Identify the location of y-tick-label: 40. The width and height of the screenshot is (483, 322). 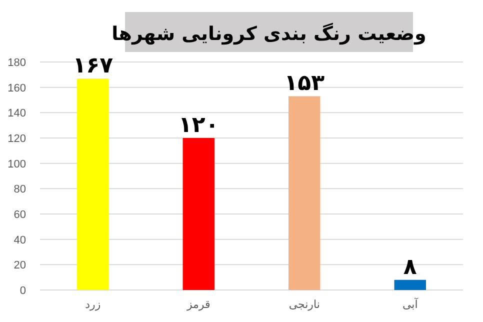
(20, 240).